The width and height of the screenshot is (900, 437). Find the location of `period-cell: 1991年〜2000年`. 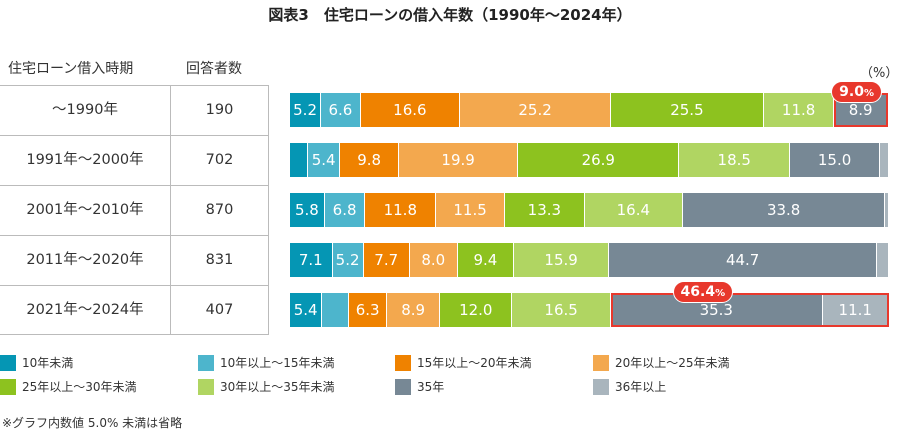

period-cell: 1991年〜2000年 is located at coordinates (85, 160).